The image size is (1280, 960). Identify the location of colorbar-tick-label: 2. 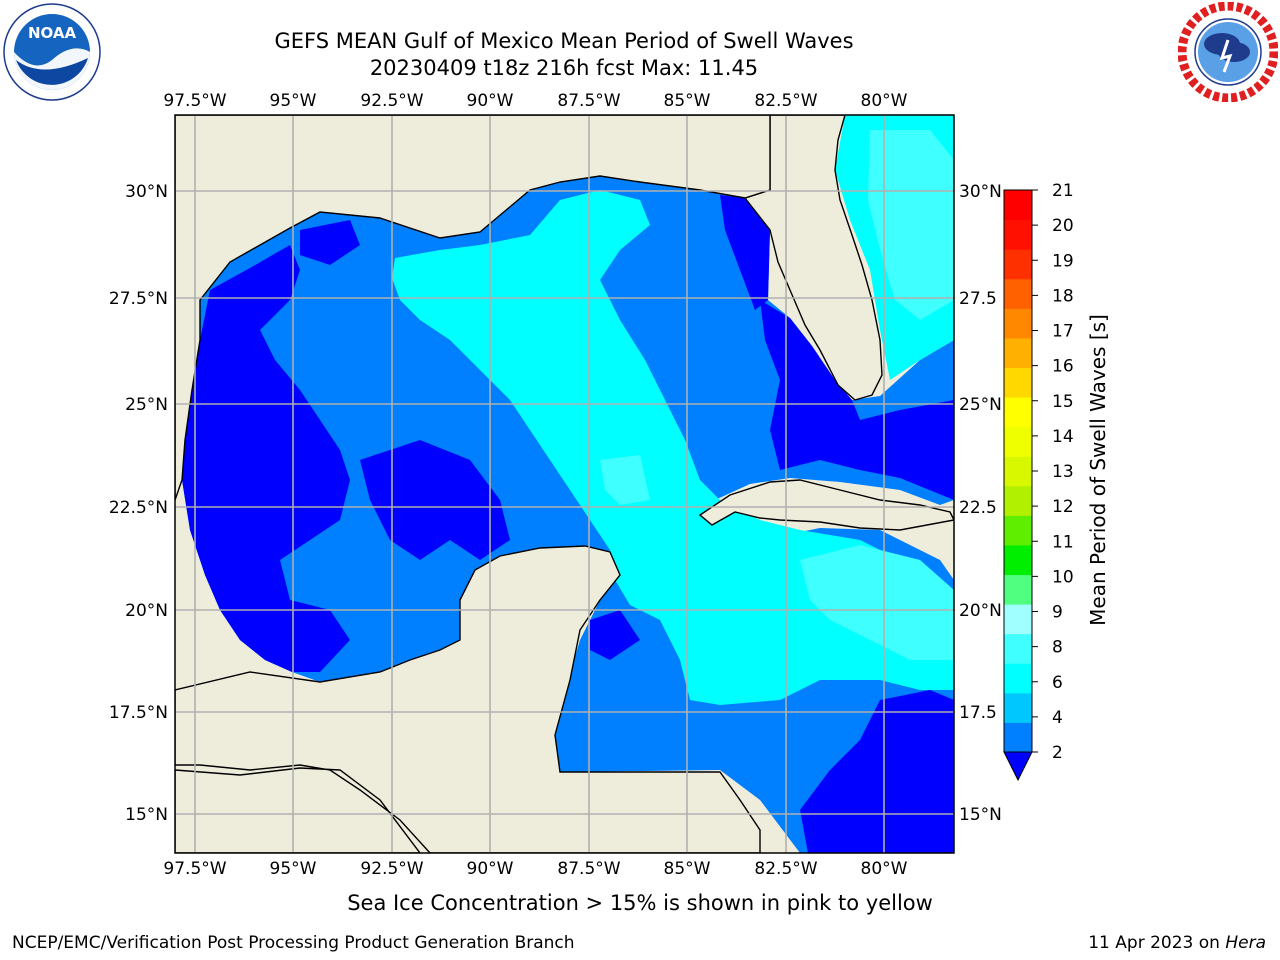
(1057, 753).